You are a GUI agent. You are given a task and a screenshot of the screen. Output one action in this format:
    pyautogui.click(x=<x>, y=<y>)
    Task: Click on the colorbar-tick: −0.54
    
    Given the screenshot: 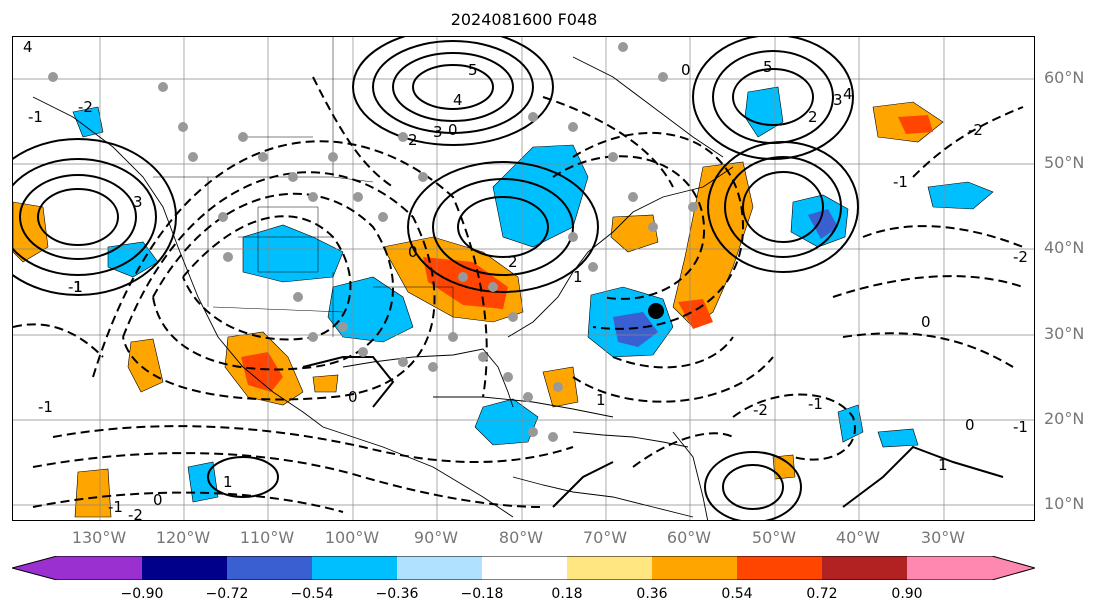 What is the action you would take?
    pyautogui.click(x=312, y=594)
    